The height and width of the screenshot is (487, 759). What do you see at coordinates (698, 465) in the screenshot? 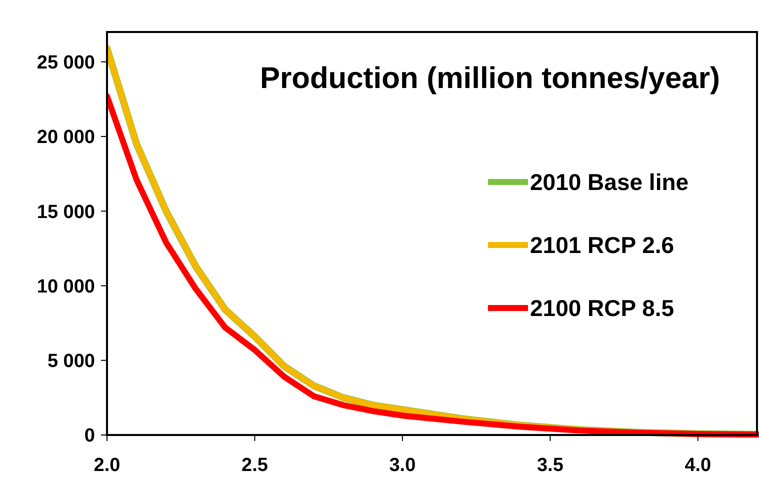
I see `x-tick-label: 4.0` at bounding box center [698, 465].